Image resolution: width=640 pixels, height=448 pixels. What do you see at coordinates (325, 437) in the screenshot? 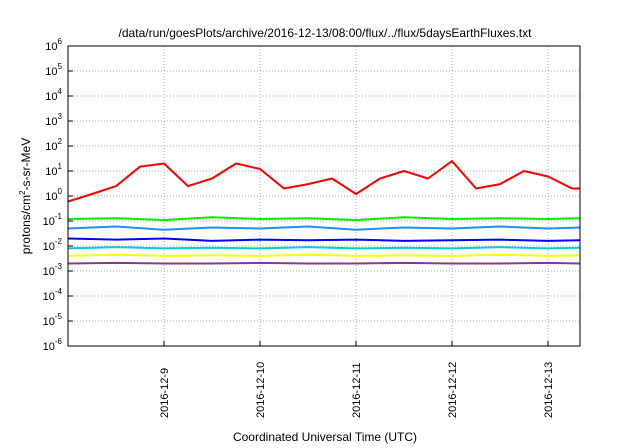
I see `x-axis-label: Coordinated Universal Time (UTC)` at bounding box center [325, 437].